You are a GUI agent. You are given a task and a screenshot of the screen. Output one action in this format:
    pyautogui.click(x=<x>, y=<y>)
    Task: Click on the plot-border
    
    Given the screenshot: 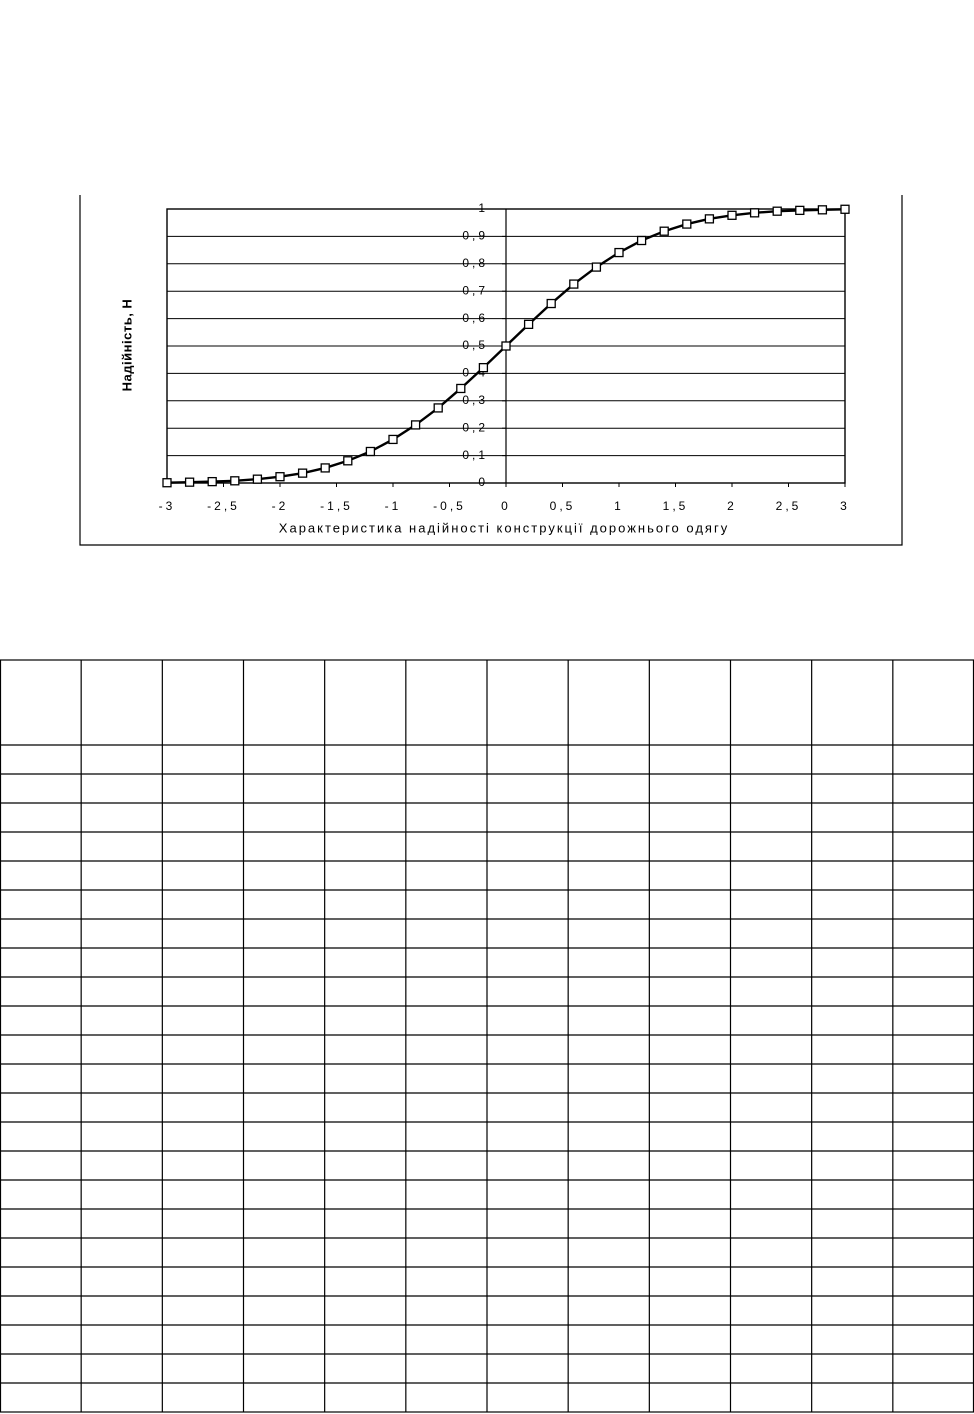 What is the action you would take?
    pyautogui.click(x=506, y=346)
    